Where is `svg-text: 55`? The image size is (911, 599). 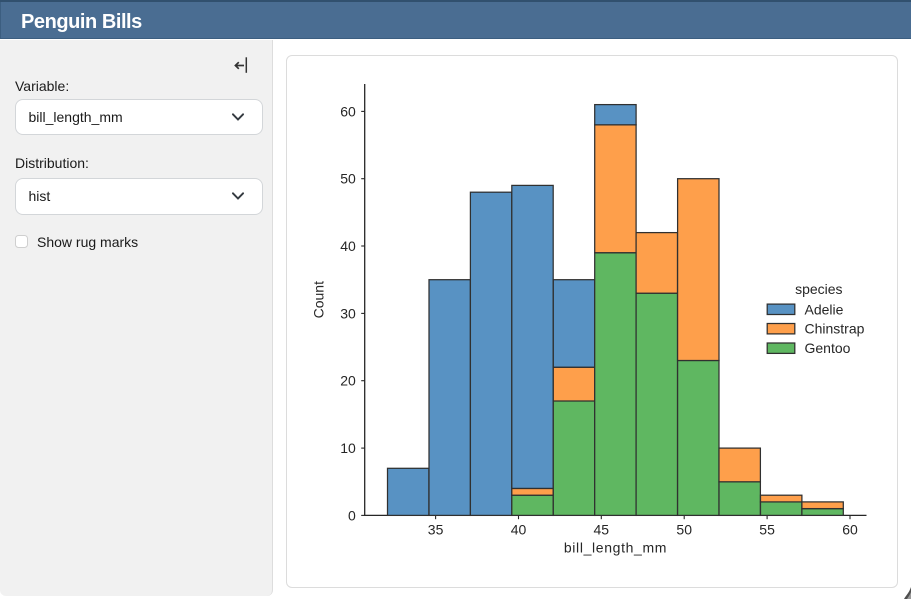 svg-text: 55 is located at coordinates (767, 530).